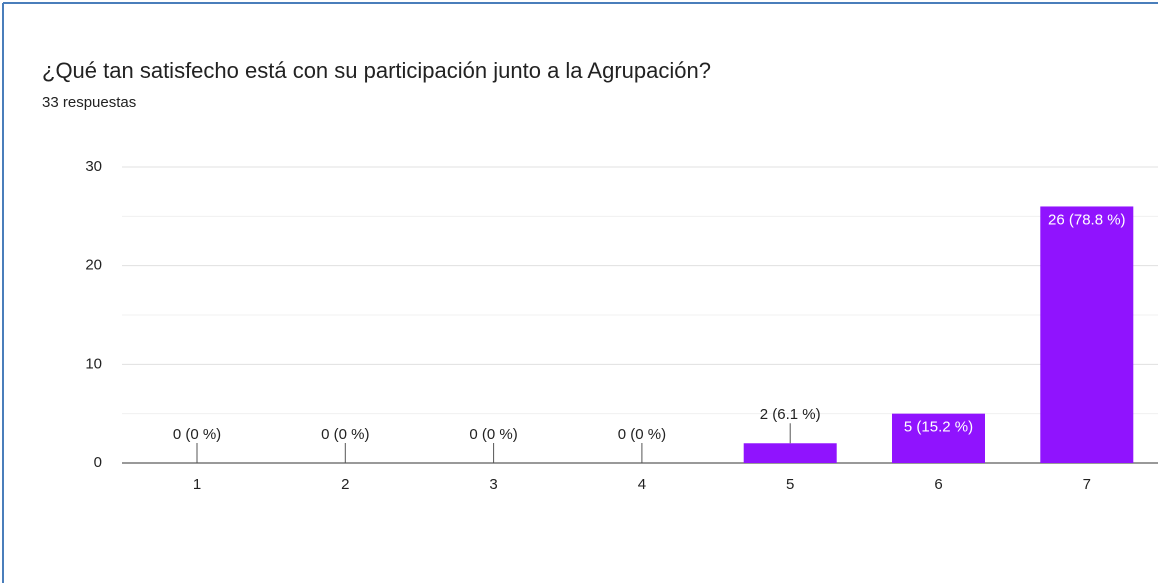  What do you see at coordinates (93, 363) in the screenshot?
I see `y-tick-label: 10` at bounding box center [93, 363].